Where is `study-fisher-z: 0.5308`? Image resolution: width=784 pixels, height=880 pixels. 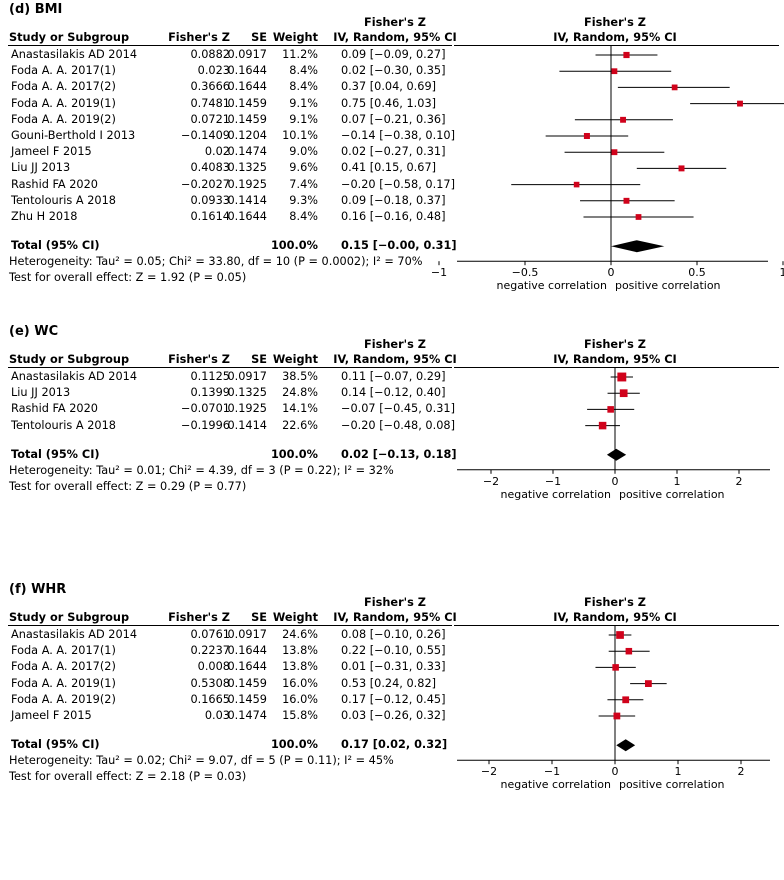 study-fisher-z: 0.5308 is located at coordinates (210, 683).